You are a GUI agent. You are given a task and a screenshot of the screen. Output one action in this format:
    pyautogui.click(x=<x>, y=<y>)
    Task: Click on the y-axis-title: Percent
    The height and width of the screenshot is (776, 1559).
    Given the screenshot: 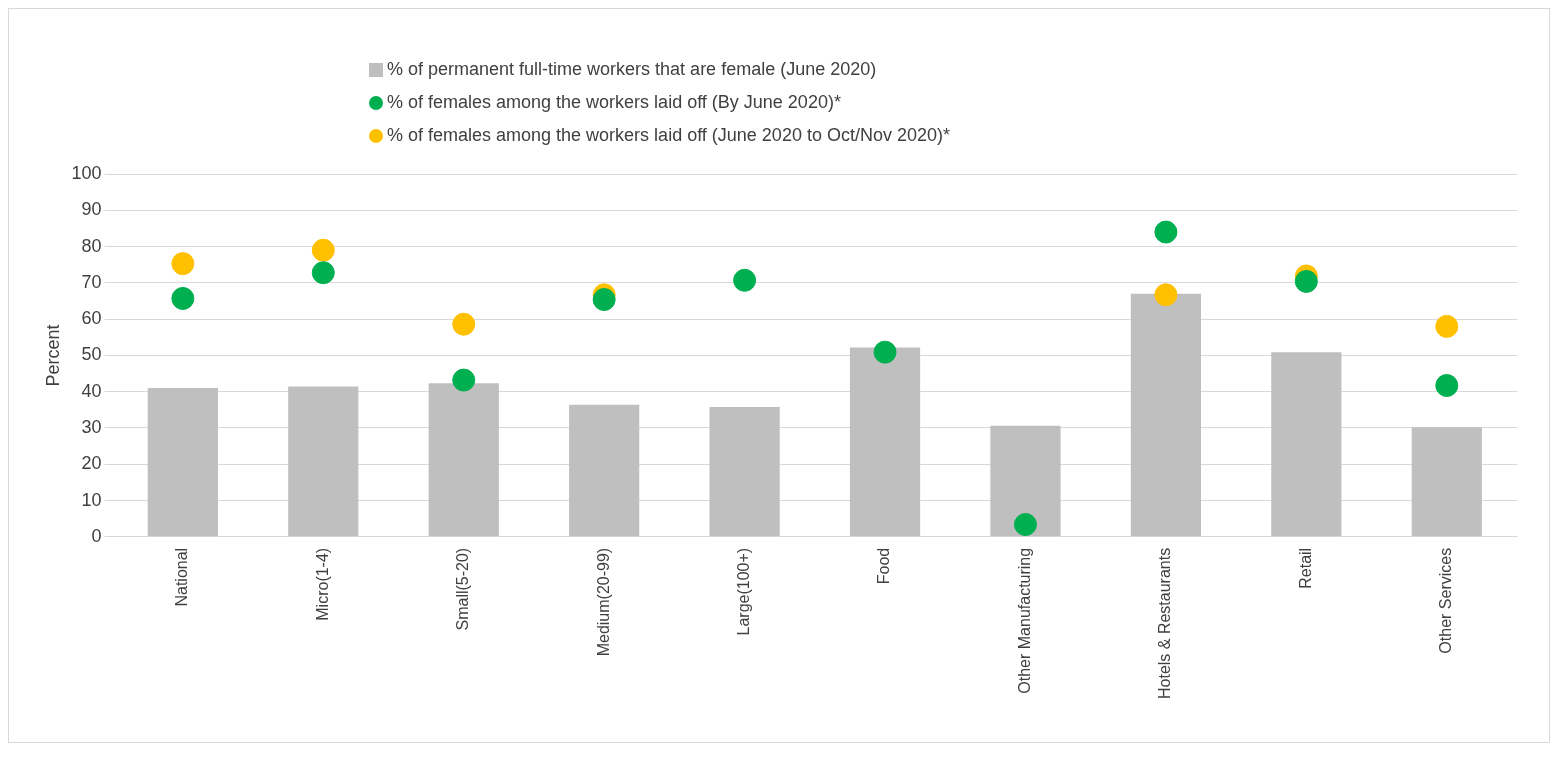 What is the action you would take?
    pyautogui.click(x=52, y=355)
    